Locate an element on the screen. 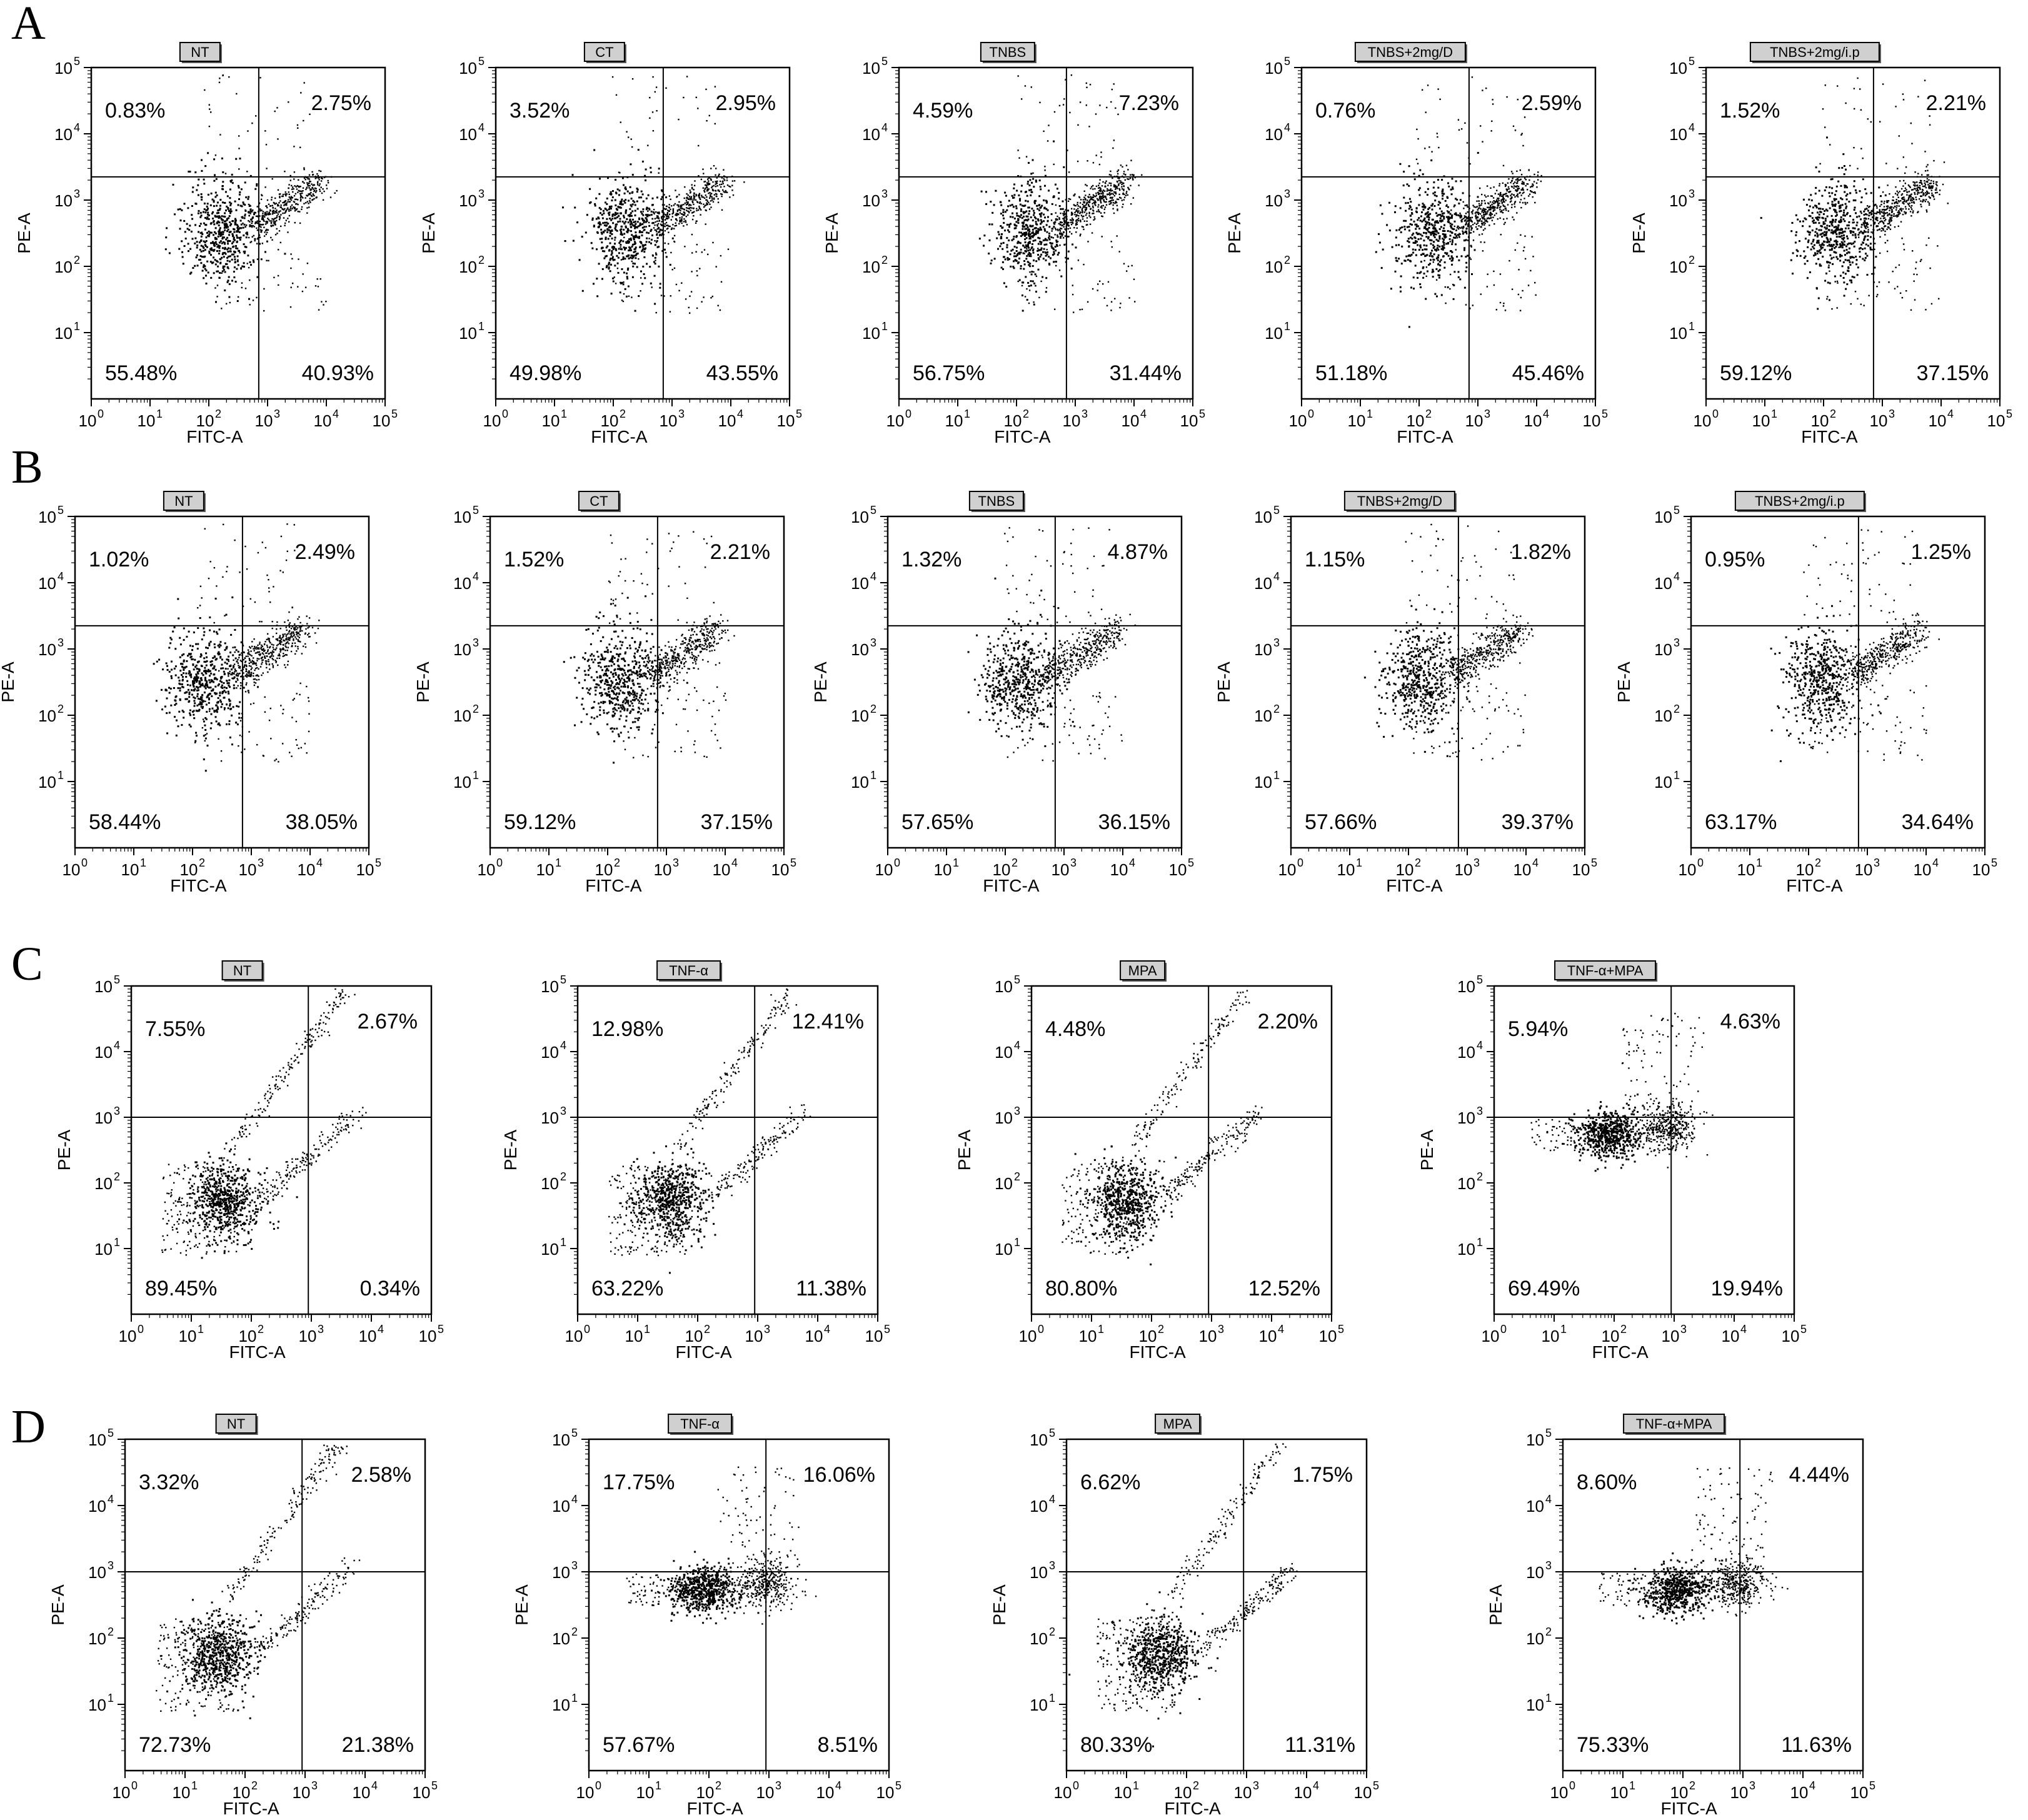 The height and width of the screenshot is (1820, 2028). y-tick-base: 10 is located at coordinates (871, 135).